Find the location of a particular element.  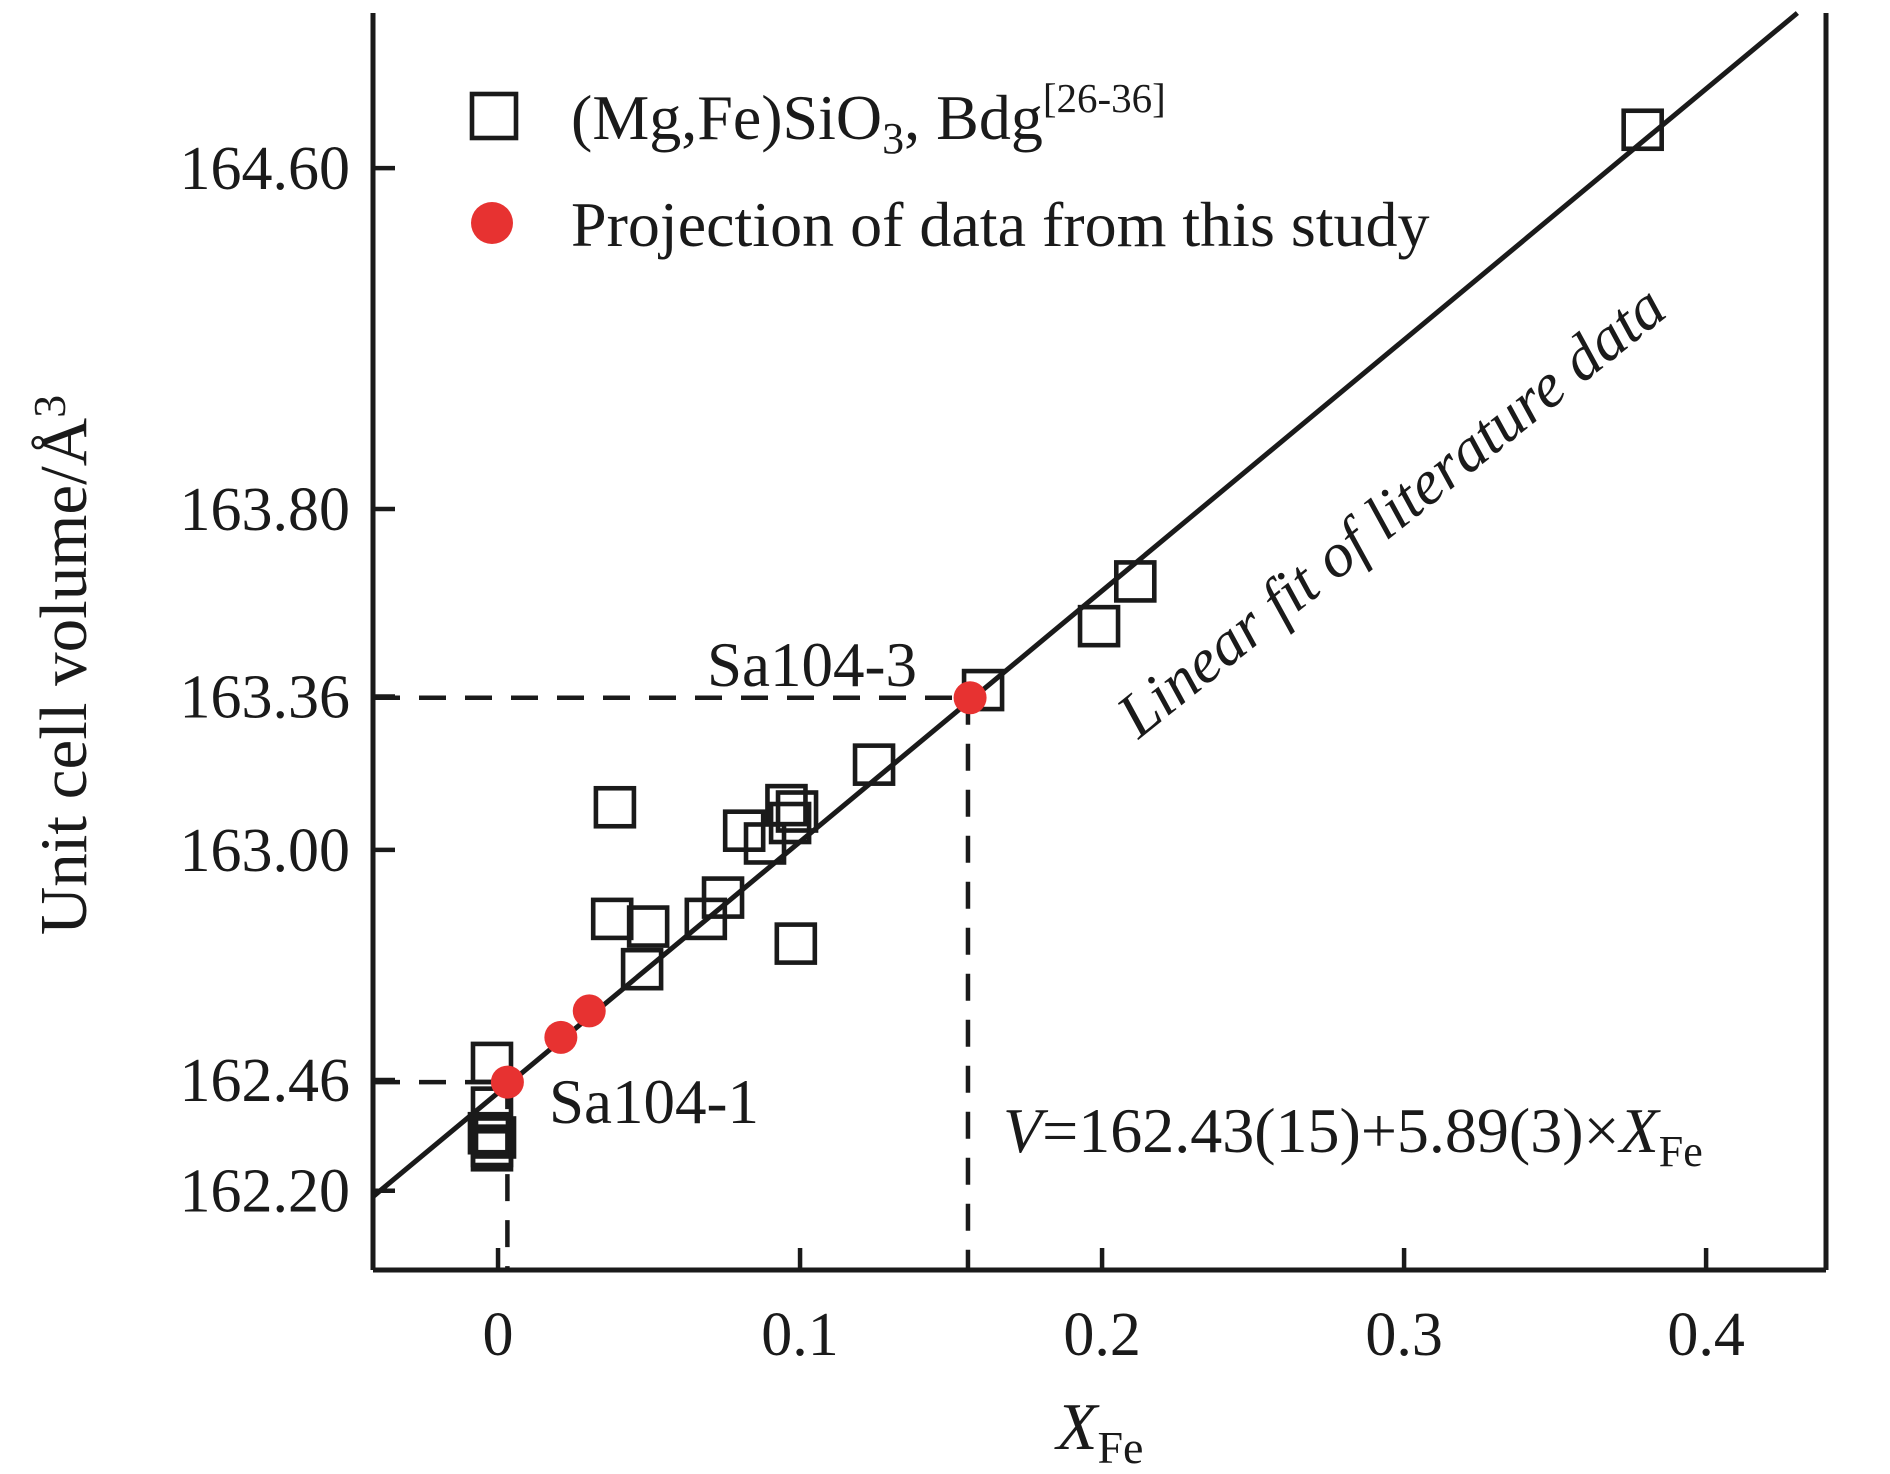

x-tick-label: 0.2 is located at coordinates (1102, 1335).